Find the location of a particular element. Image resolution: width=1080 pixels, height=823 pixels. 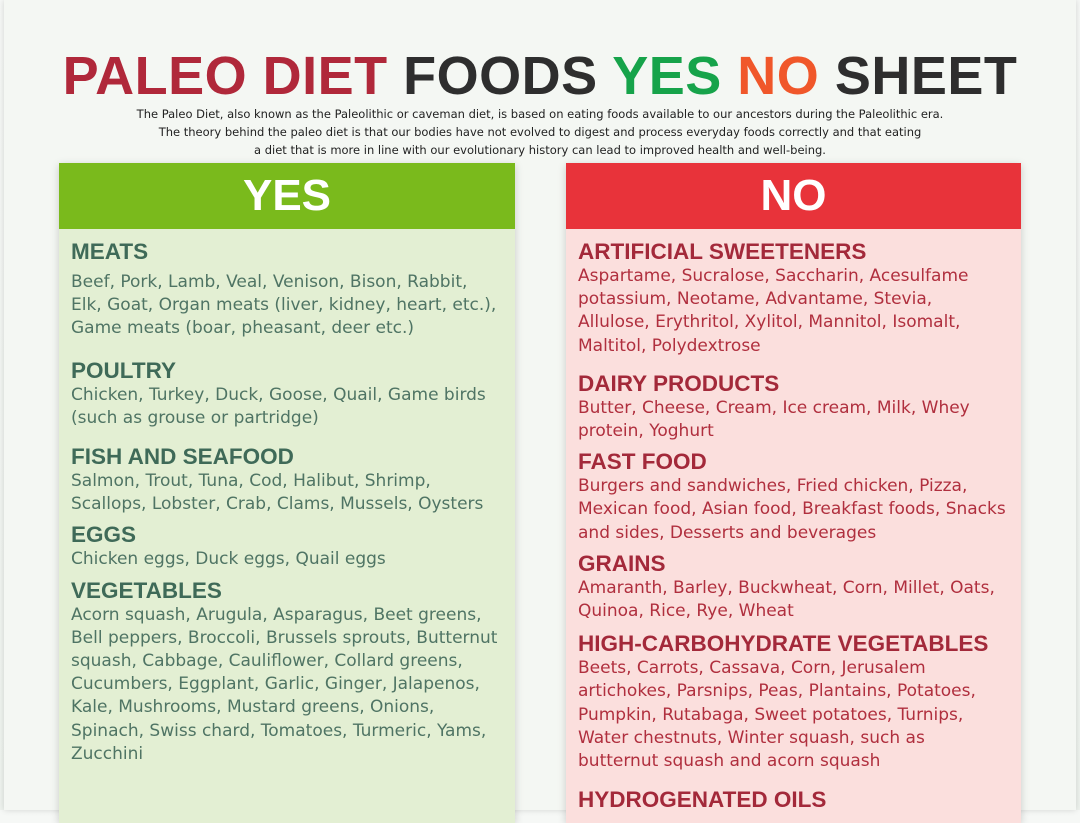

category-items: Chicken eggs, Duck eggs, Quail eggs is located at coordinates (228, 559).